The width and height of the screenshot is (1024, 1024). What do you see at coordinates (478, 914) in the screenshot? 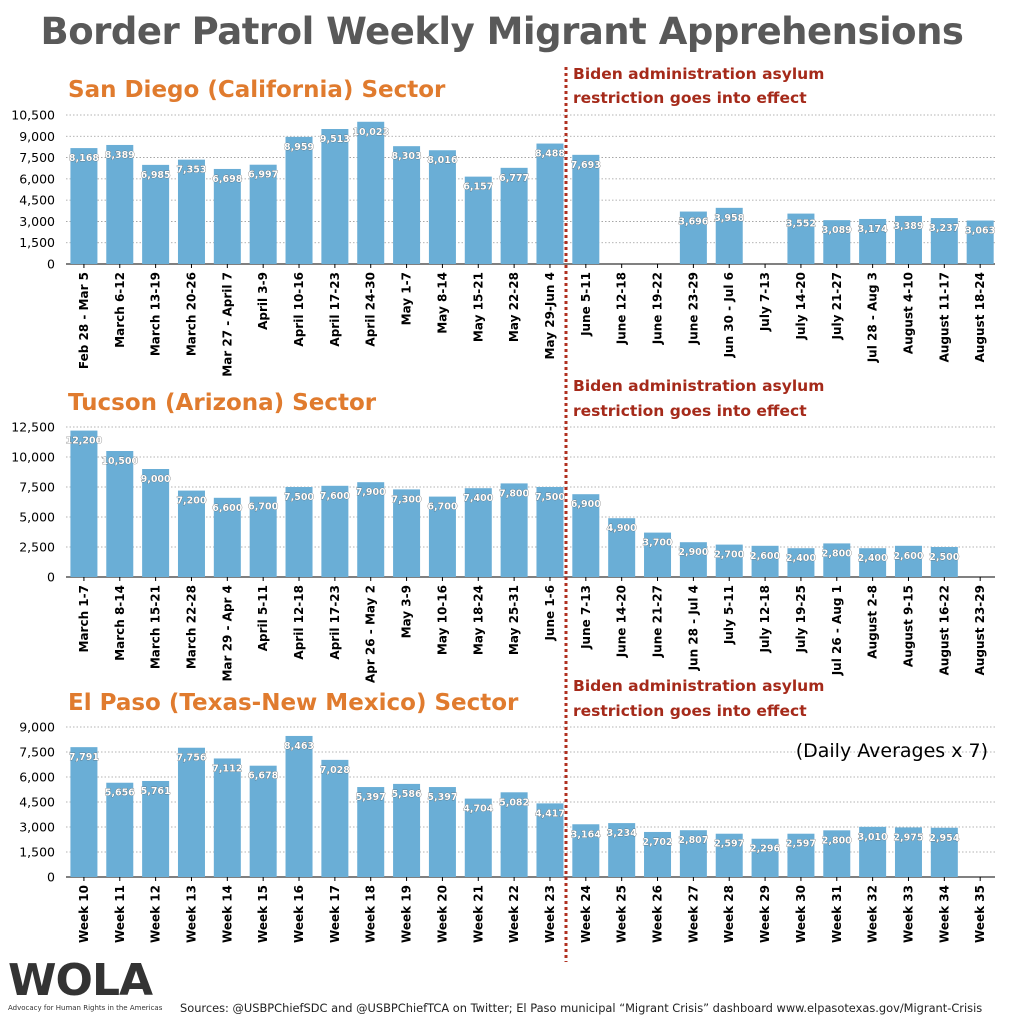
I see `x-tick-label: Week 21` at bounding box center [478, 914].